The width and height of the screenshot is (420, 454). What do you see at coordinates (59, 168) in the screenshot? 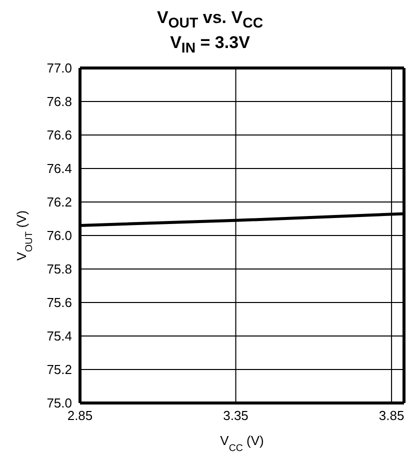
I see `y-tick-label: 76.4` at bounding box center [59, 168].